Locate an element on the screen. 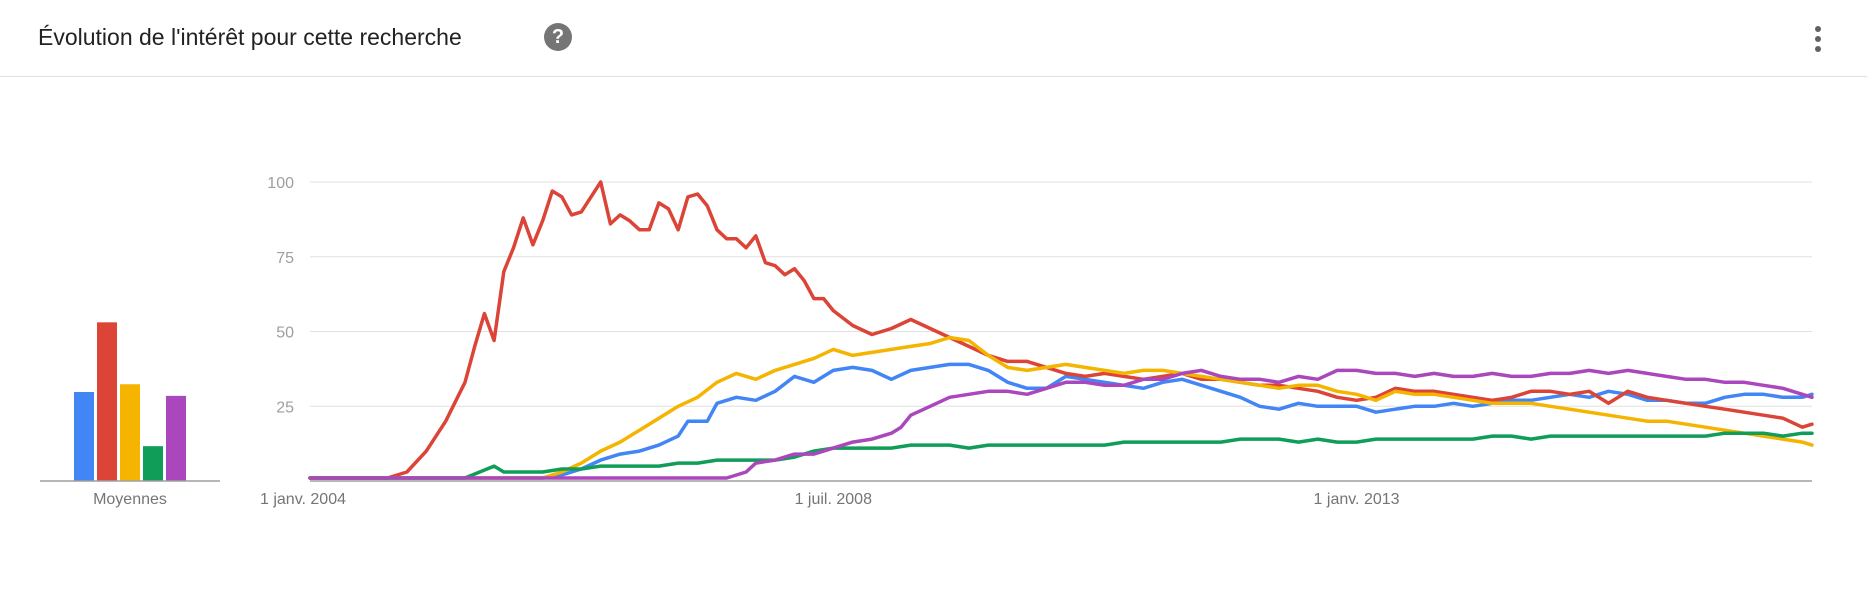  y-tick-label: 25 is located at coordinates (285, 407).